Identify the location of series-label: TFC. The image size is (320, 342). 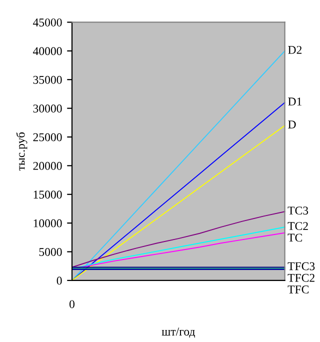
(298, 290).